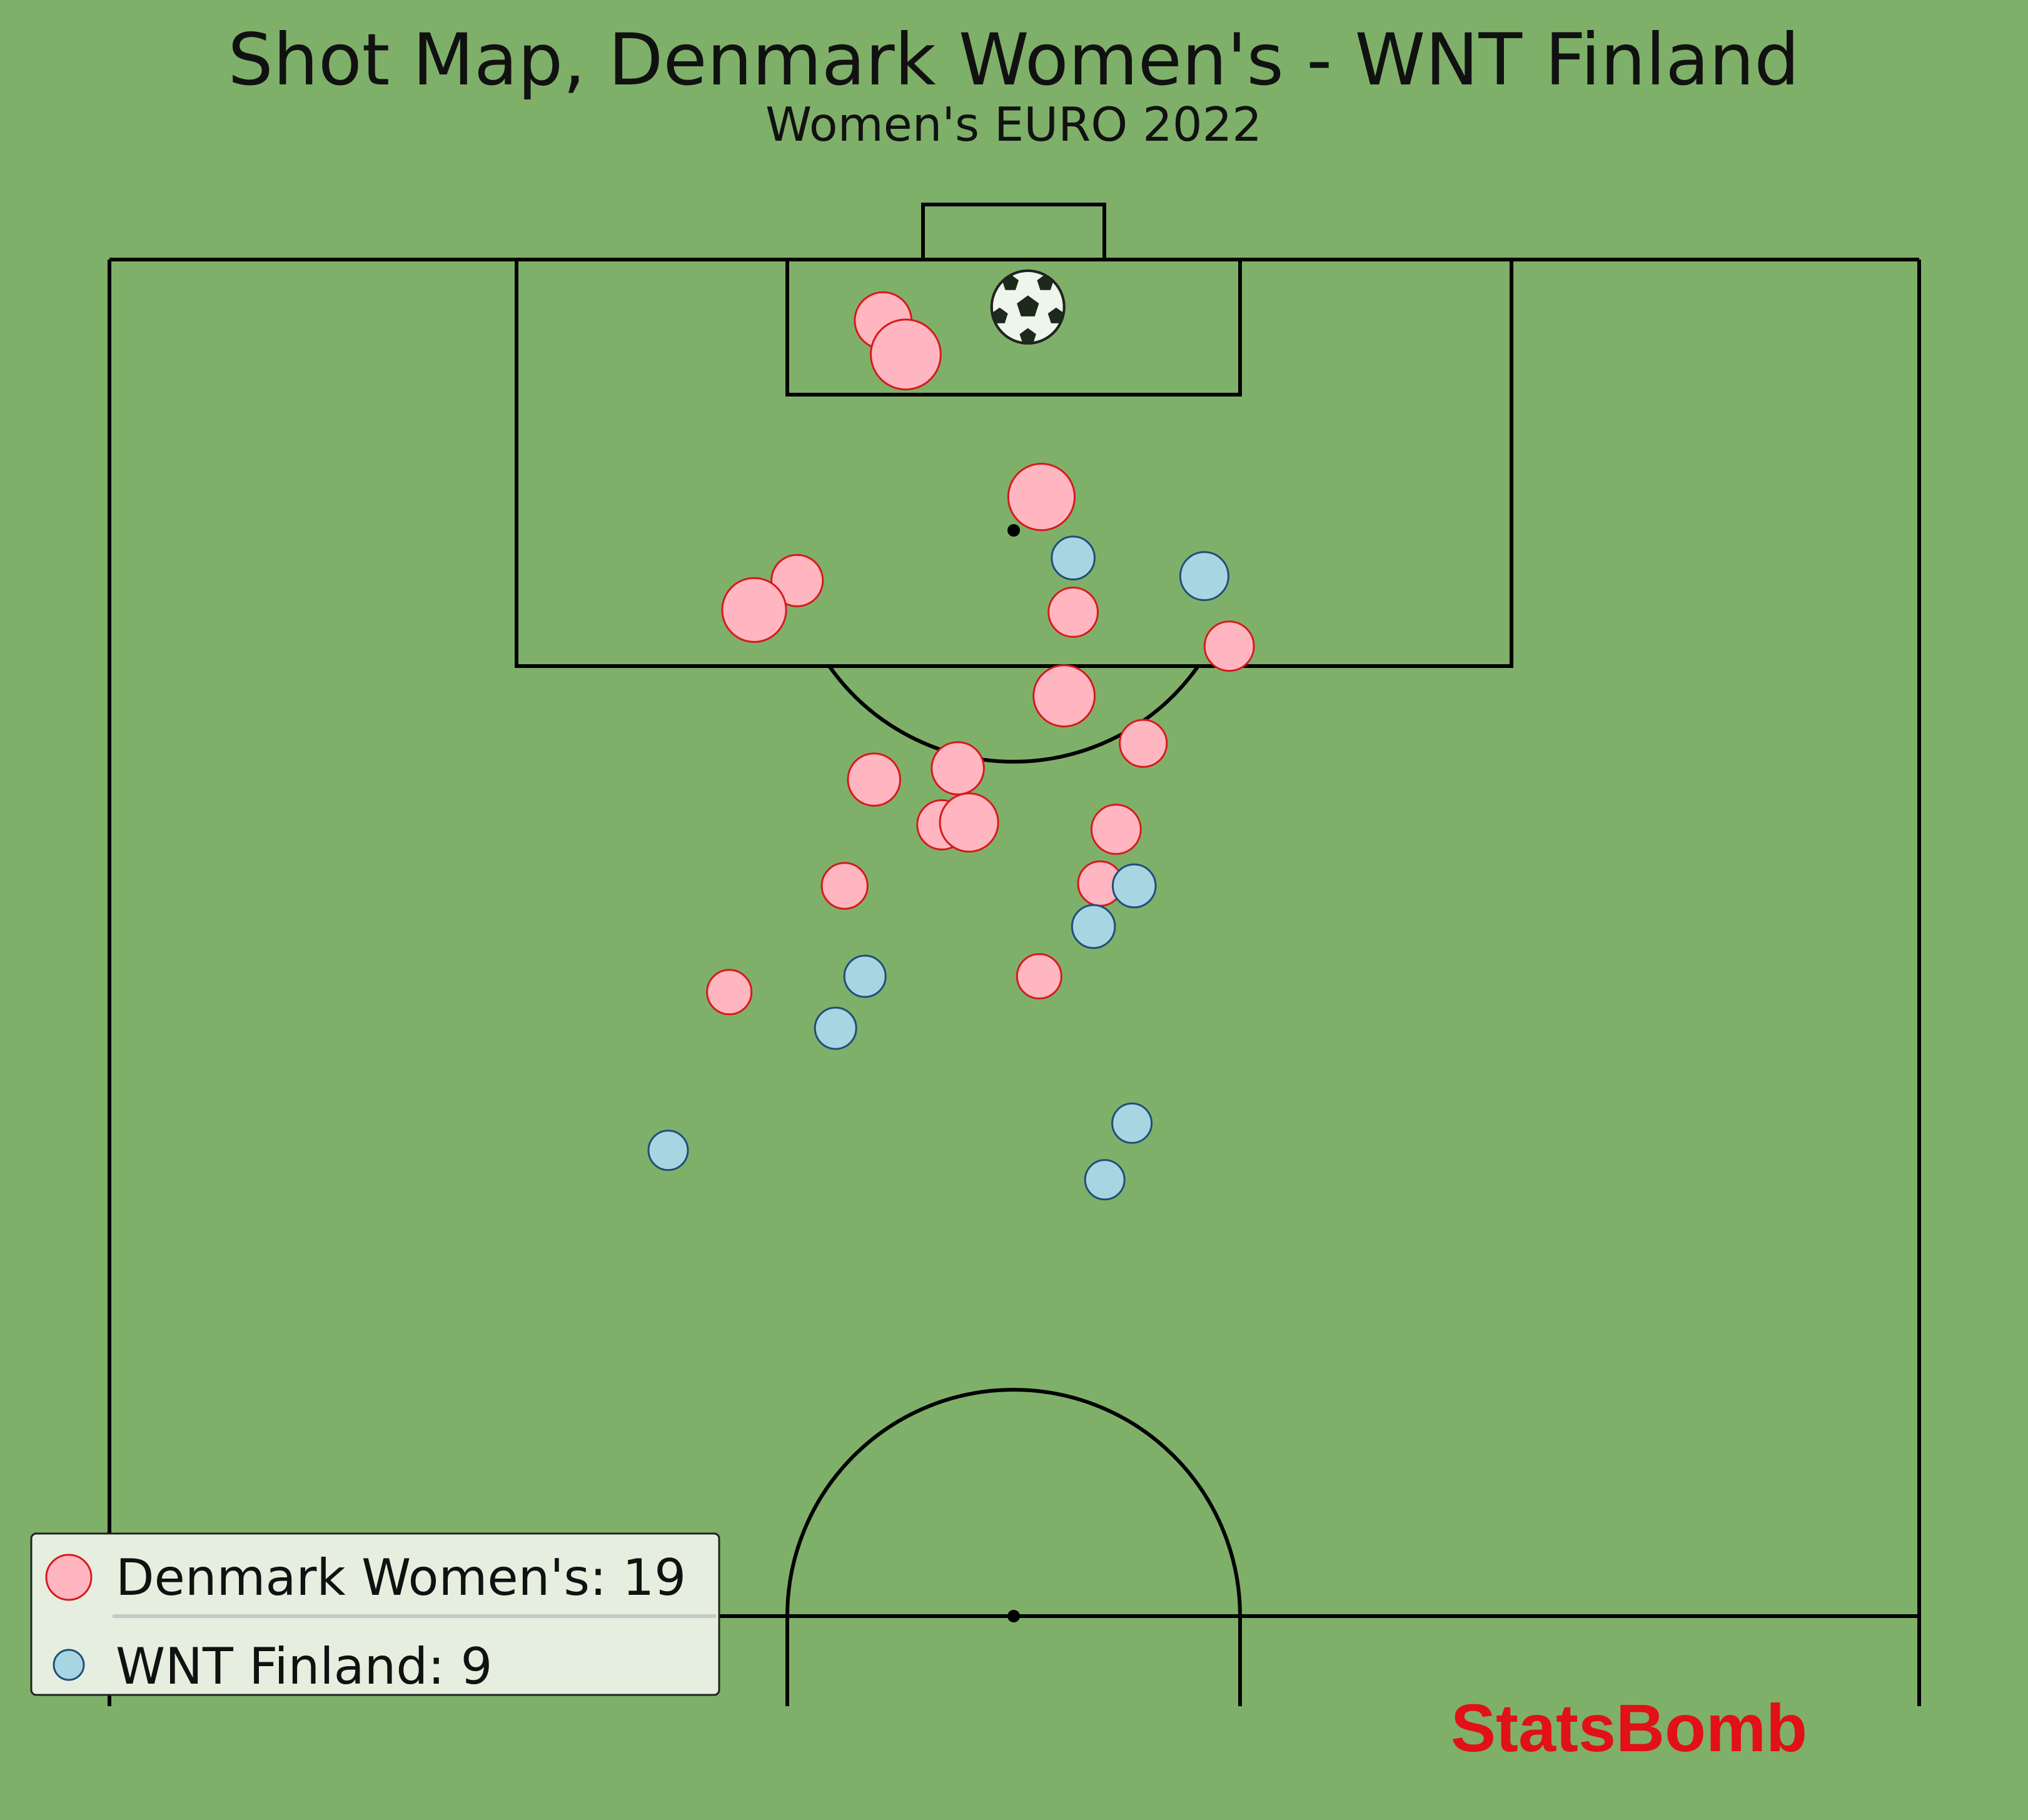 The width and height of the screenshot is (2028, 1820). Describe the element at coordinates (1013, 232) in the screenshot. I see `goal-frame` at that location.